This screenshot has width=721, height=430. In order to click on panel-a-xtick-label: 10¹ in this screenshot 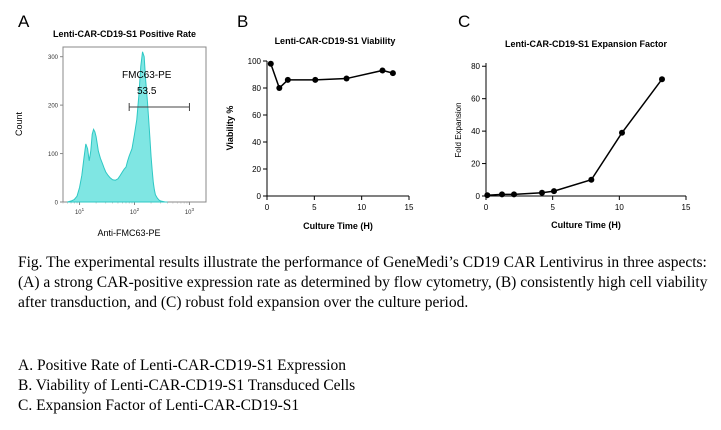, I will do `click(80, 211)`.